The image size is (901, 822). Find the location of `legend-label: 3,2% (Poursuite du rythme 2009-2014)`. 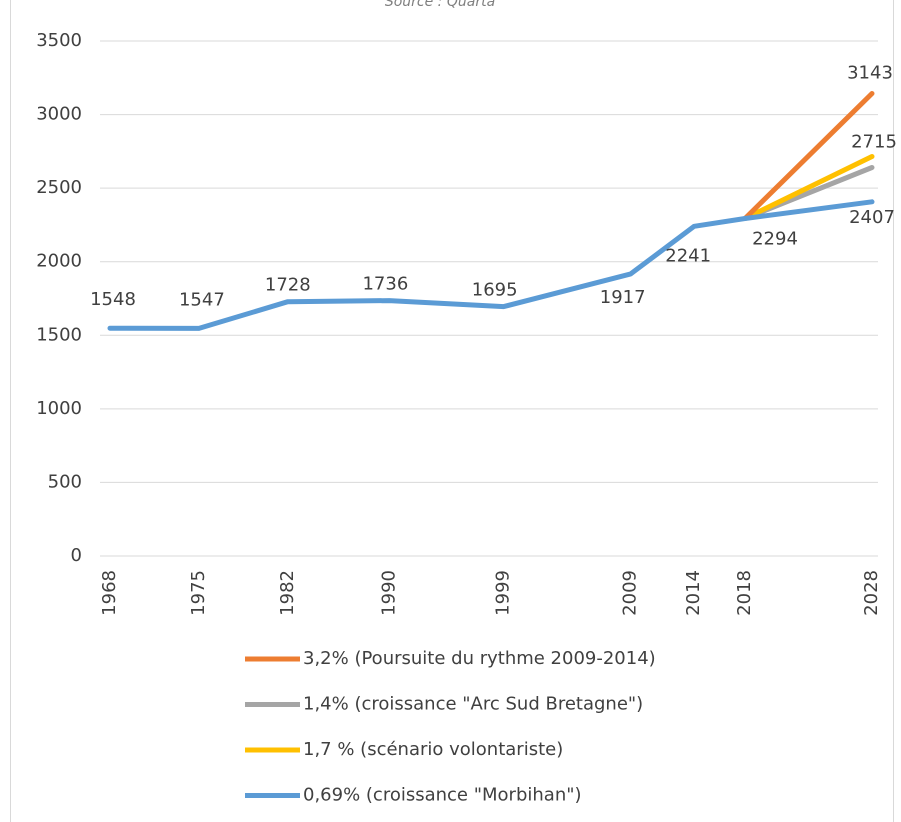

legend-label: 3,2% (Poursuite du rythme 2009-2014) is located at coordinates (479, 658).